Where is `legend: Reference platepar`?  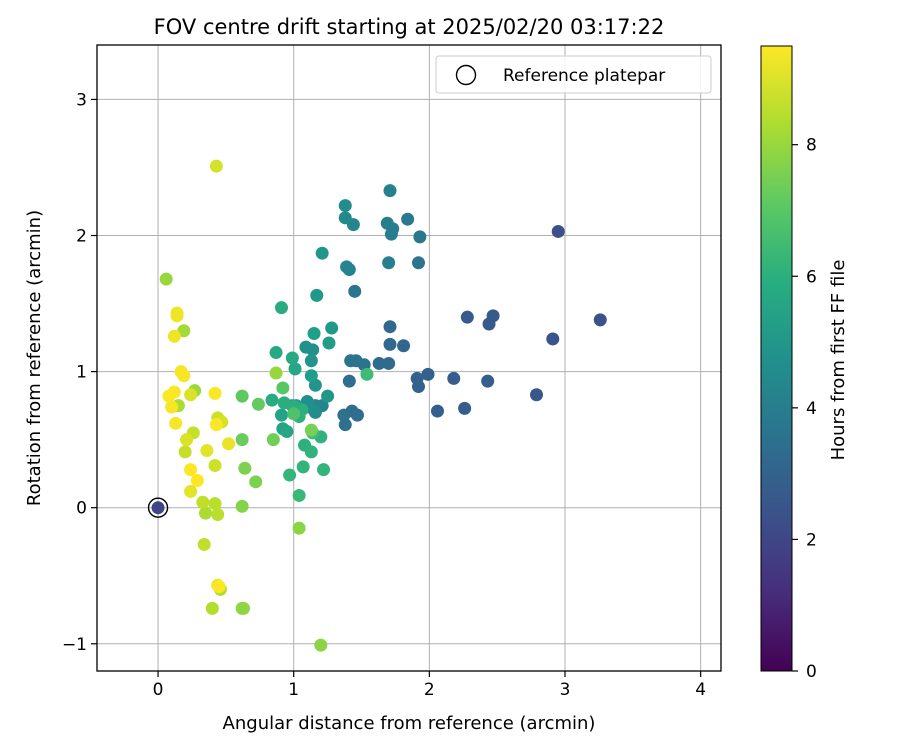
legend: Reference platepar is located at coordinates (573, 74).